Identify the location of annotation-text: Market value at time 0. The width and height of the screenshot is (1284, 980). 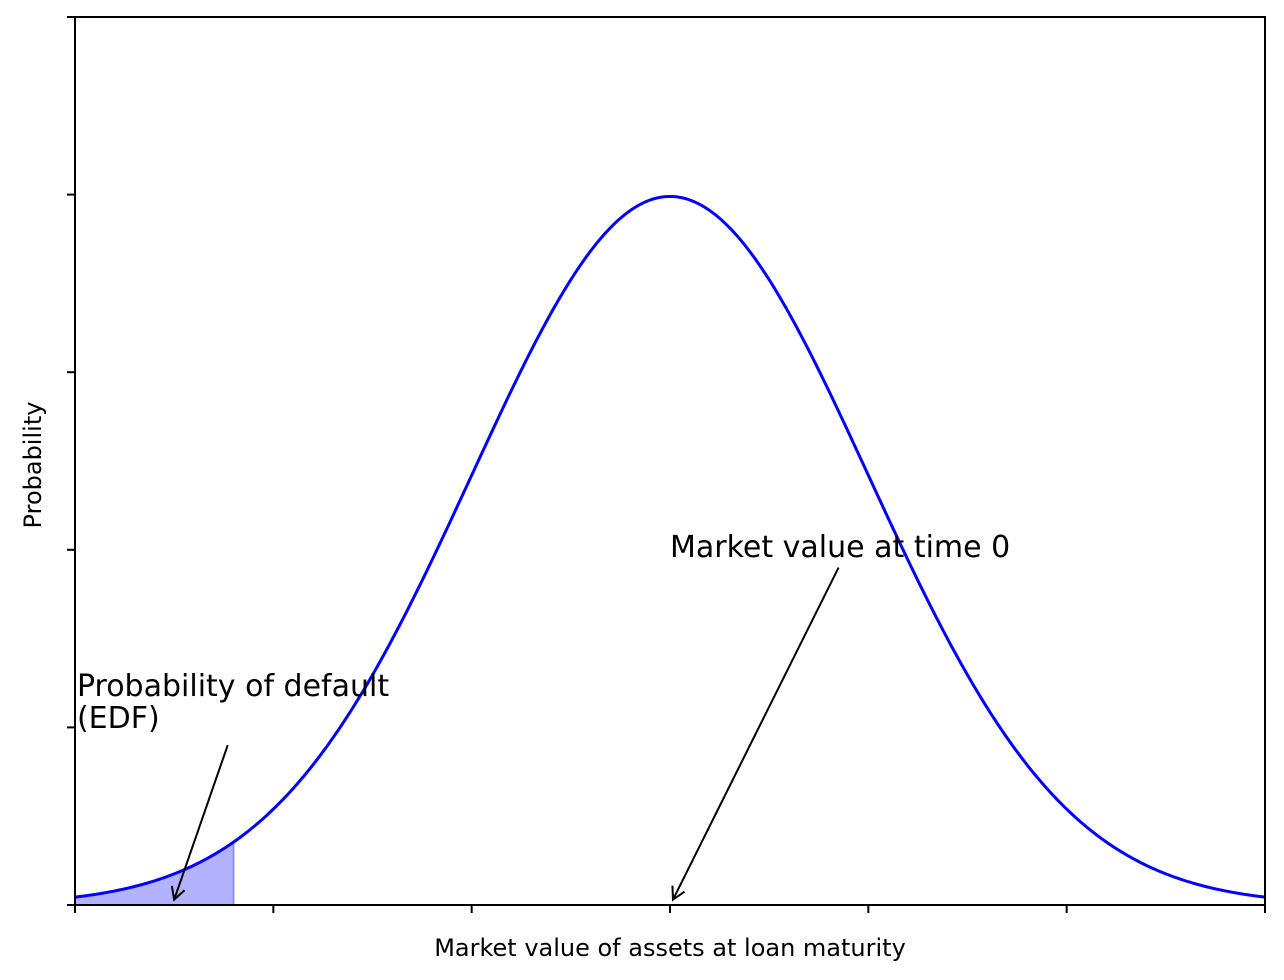
(840, 547).